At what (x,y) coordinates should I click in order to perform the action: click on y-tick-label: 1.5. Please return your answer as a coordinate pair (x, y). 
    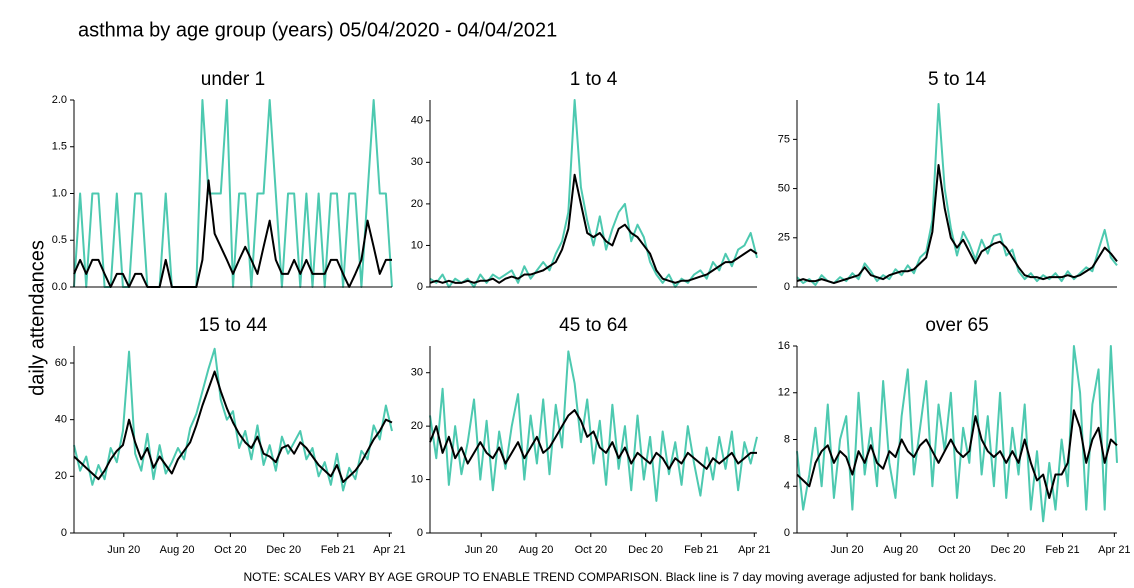
    Looking at the image, I should click on (59, 147).